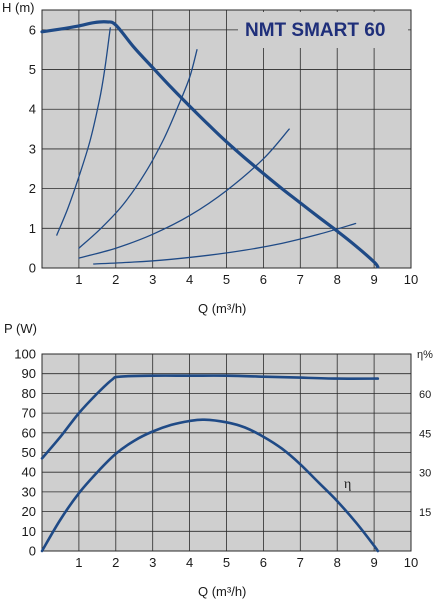 The width and height of the screenshot is (438, 600). I want to click on efficiency-curve-label: η, so click(347, 484).